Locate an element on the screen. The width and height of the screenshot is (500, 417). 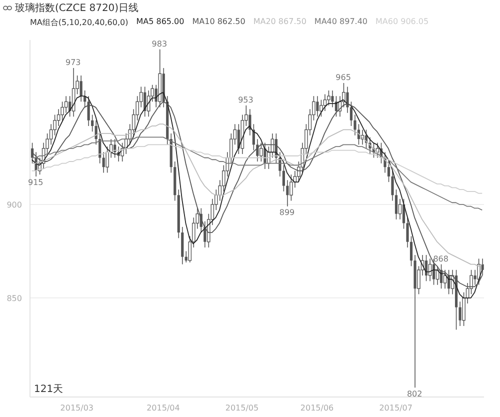
y-tick-label: 850 is located at coordinates (14, 298).